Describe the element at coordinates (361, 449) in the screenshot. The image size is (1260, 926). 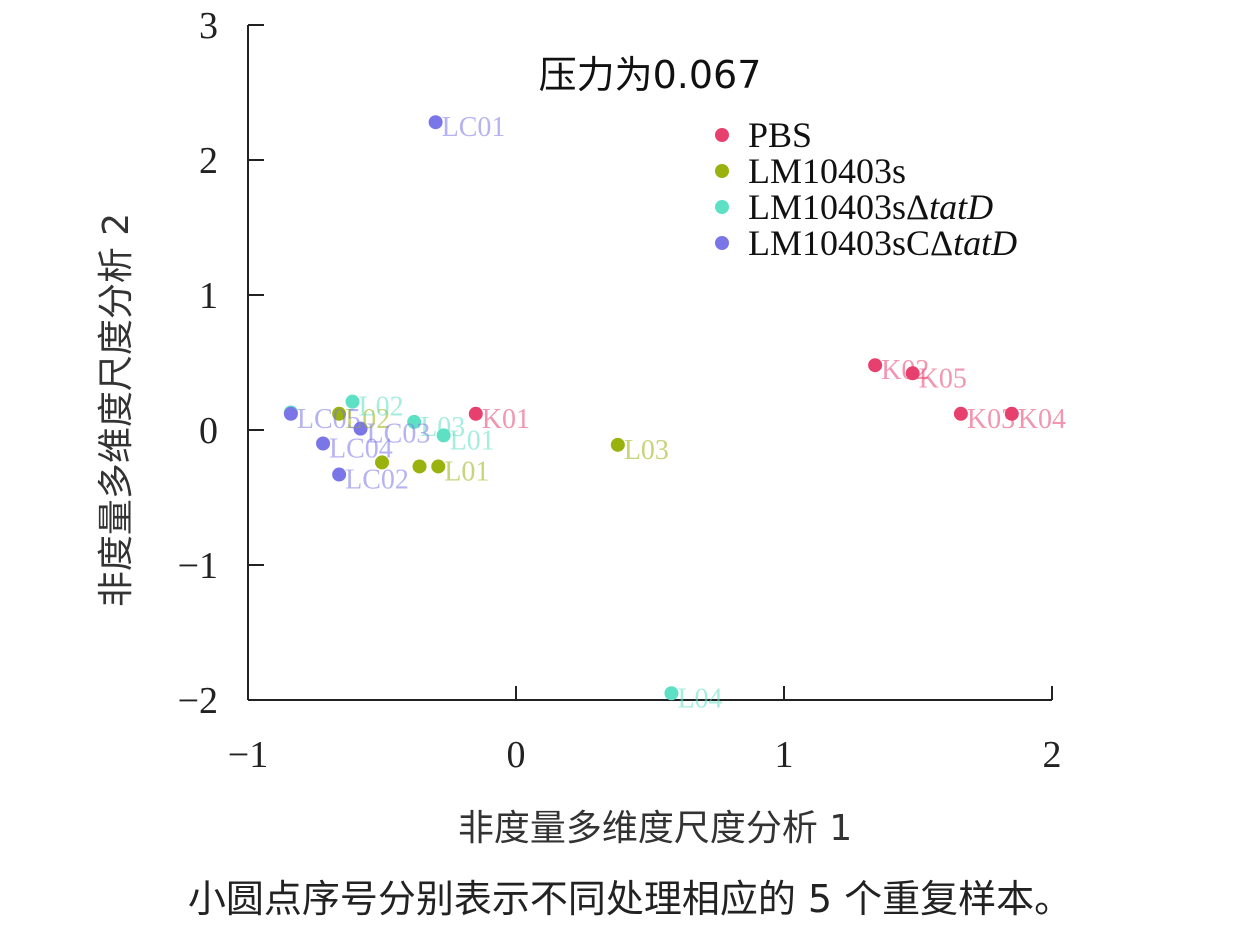
I see `point-label: LC04` at that location.